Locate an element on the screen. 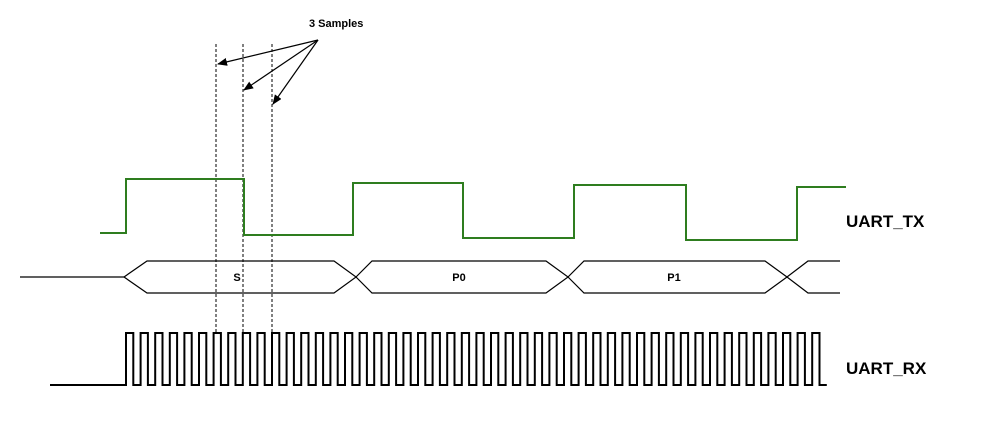 This screenshot has width=993, height=443. sample-lines is located at coordinates (244, 188).